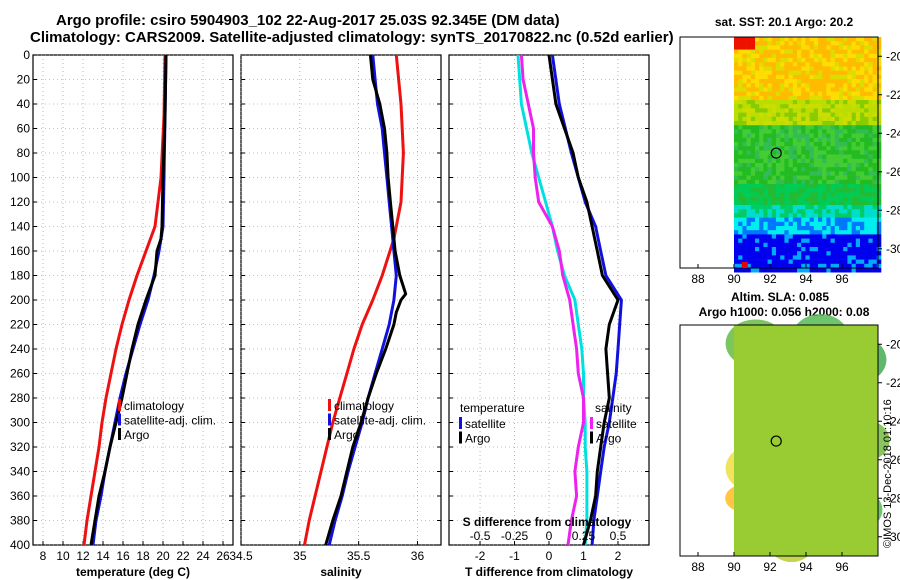  I want to click on y-tick-label: 60, so click(24, 129).